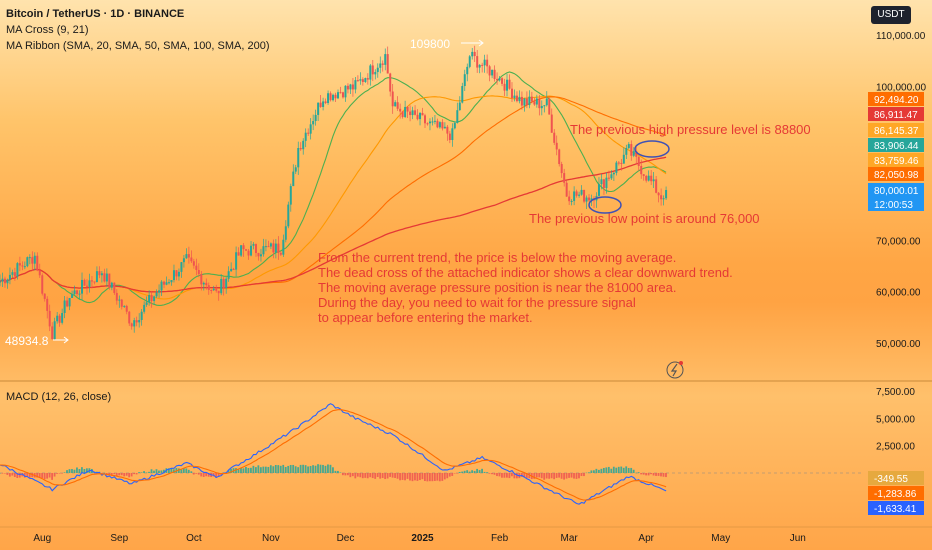 Image resolution: width=932 pixels, height=550 pixels. What do you see at coordinates (425, 317) in the screenshot?
I see `commentary-line: to appear before entering the market.` at bounding box center [425, 317].